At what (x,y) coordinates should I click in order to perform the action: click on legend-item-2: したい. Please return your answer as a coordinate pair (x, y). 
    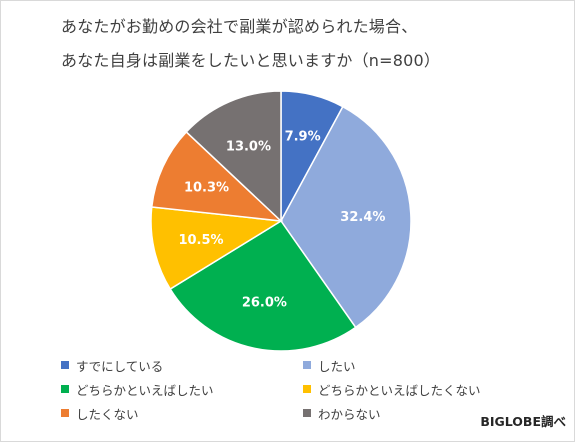
    Looking at the image, I should click on (329, 365).